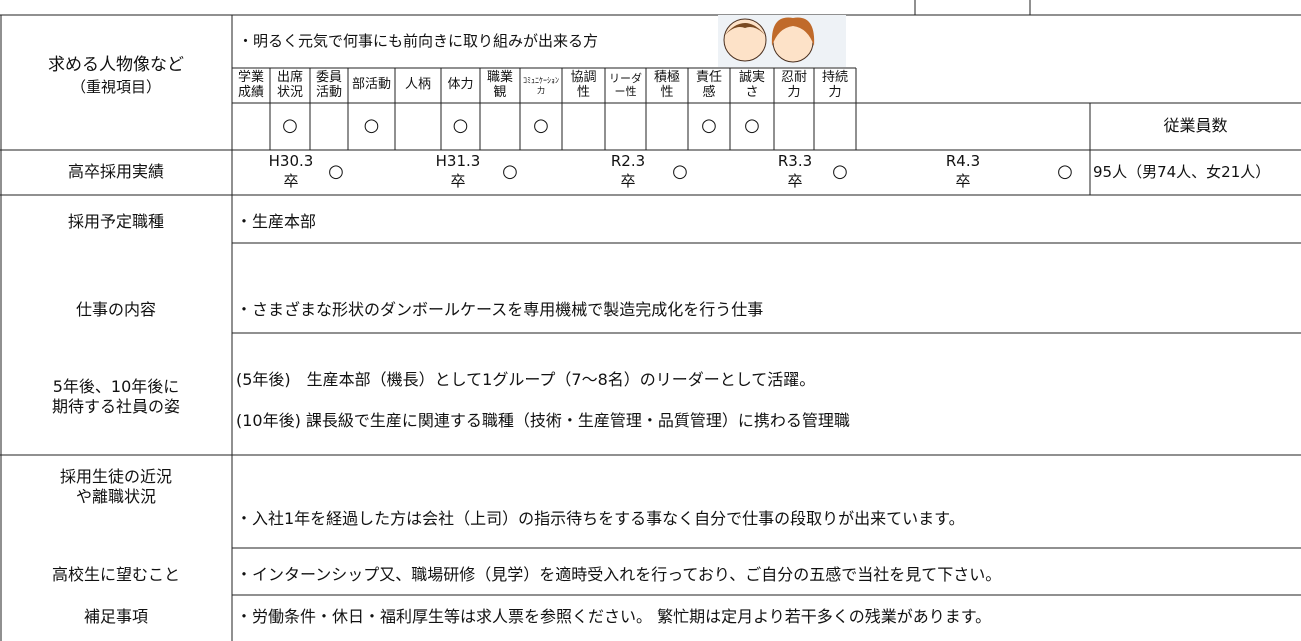 This screenshot has width=1301, height=641. Describe the element at coordinates (115, 87) in the screenshot. I see `section-sublabel: （重視項目）` at that location.